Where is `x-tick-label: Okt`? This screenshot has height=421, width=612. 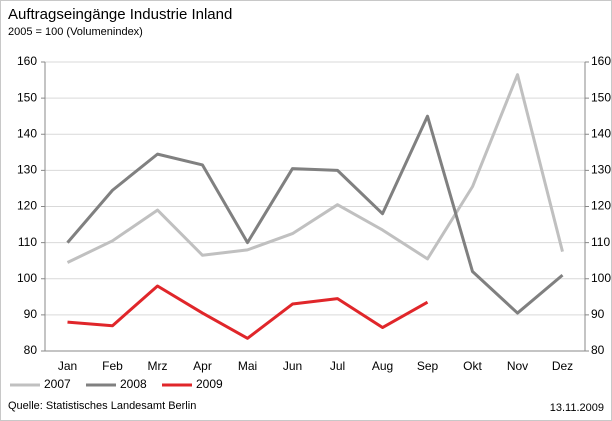 x-tick-label: Okt is located at coordinates (472, 366).